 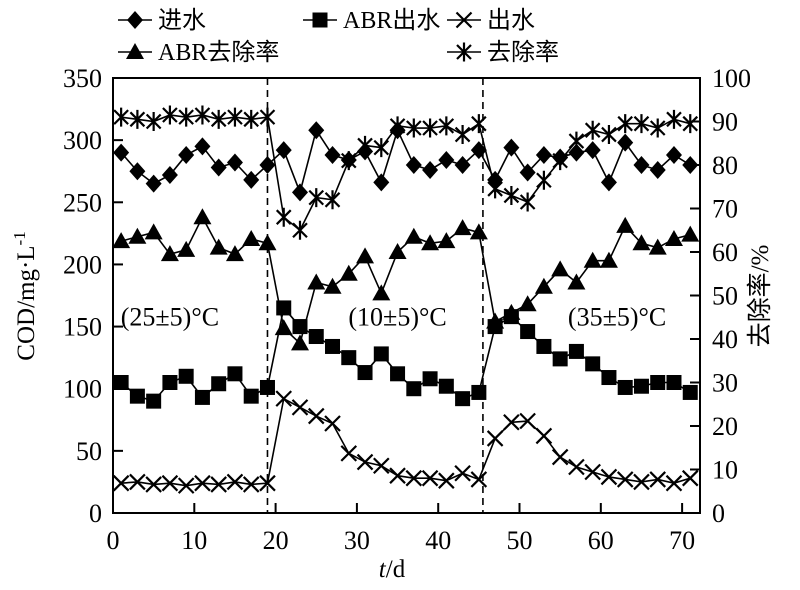 I want to click on right-axis-tick-label: 60, so click(x=725, y=252).